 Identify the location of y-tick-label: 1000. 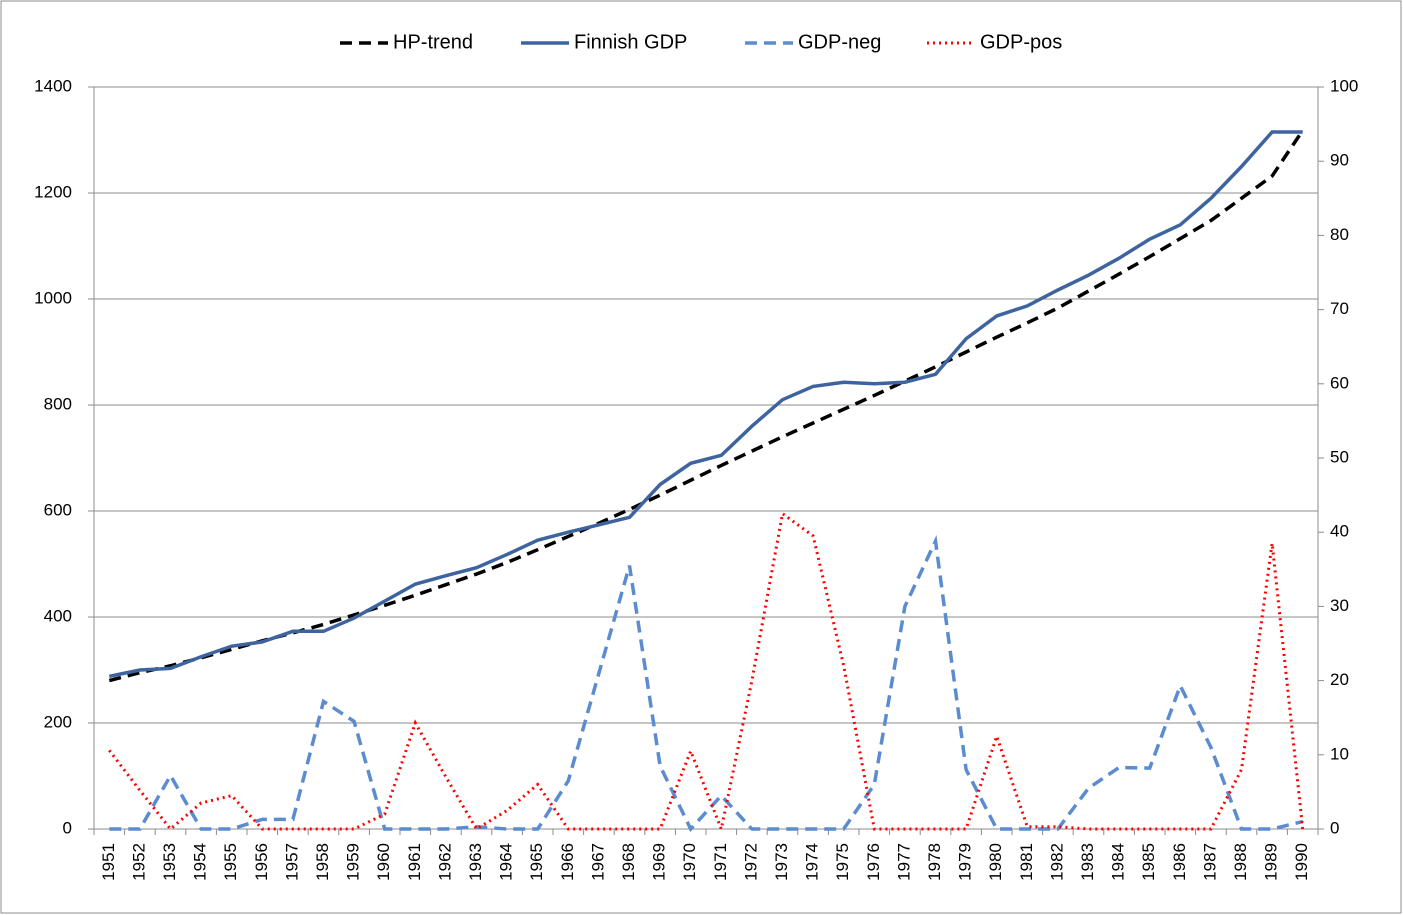
(53, 297).